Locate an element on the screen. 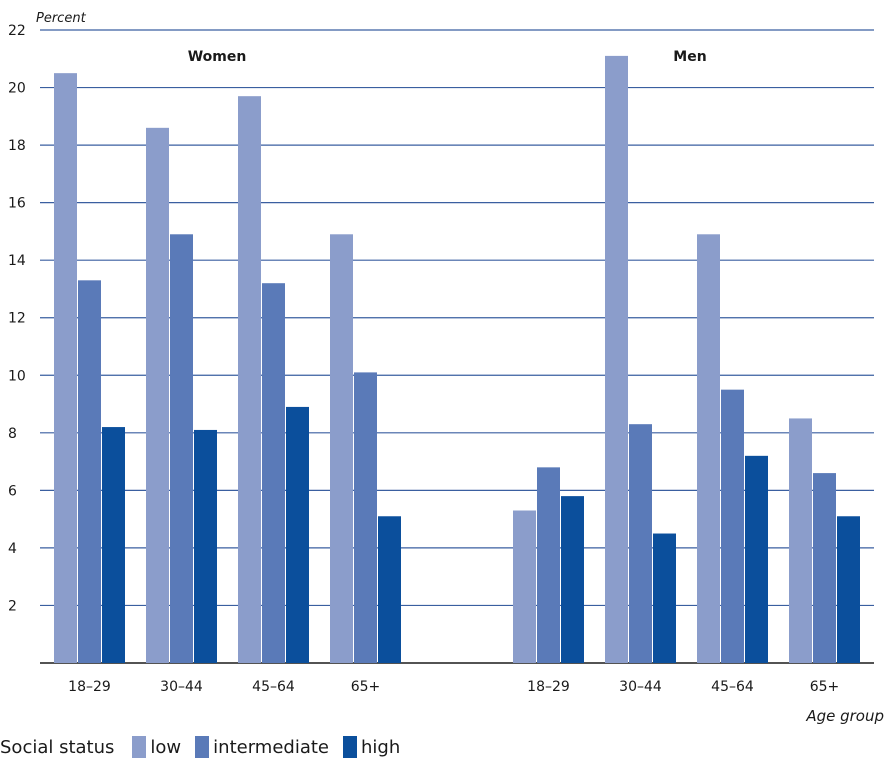  y-tick-label: 6 is located at coordinates (12, 491).